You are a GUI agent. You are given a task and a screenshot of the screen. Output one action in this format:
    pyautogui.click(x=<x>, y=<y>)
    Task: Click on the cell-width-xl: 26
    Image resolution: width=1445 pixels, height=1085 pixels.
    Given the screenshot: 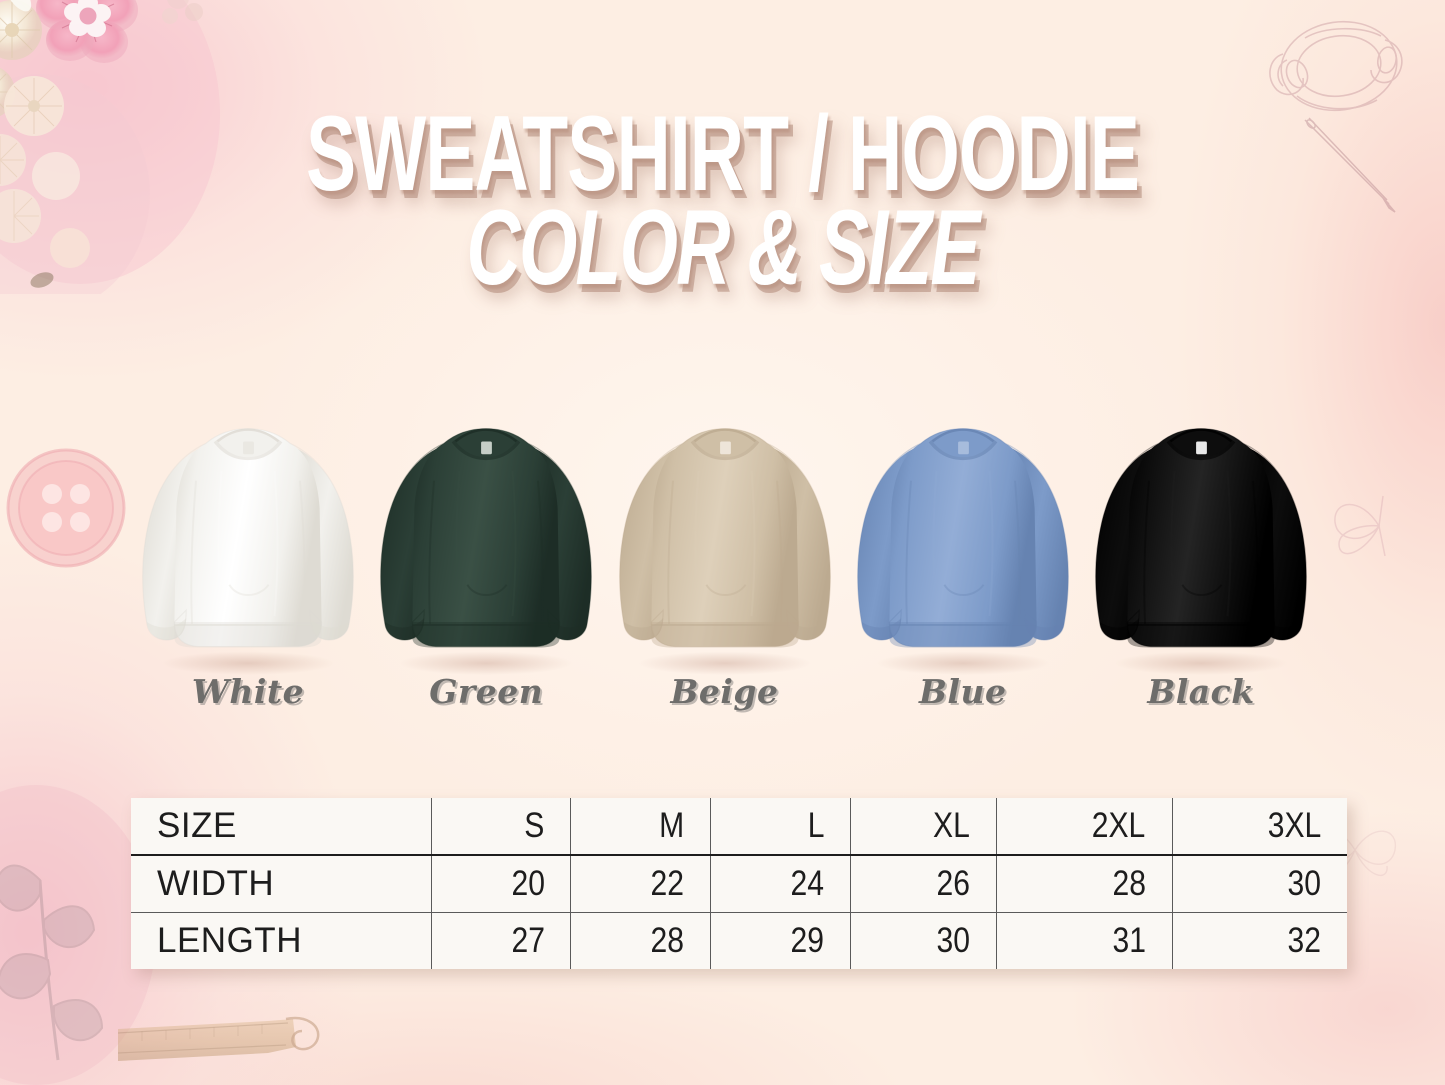 What is the action you would take?
    pyautogui.click(x=924, y=883)
    